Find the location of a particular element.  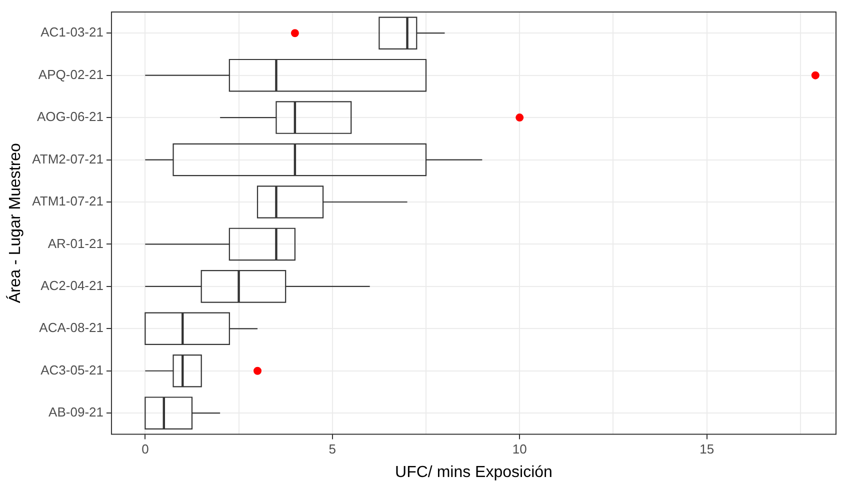

x-axis-title: UFC/ mins Exposición is located at coordinates (473, 472).